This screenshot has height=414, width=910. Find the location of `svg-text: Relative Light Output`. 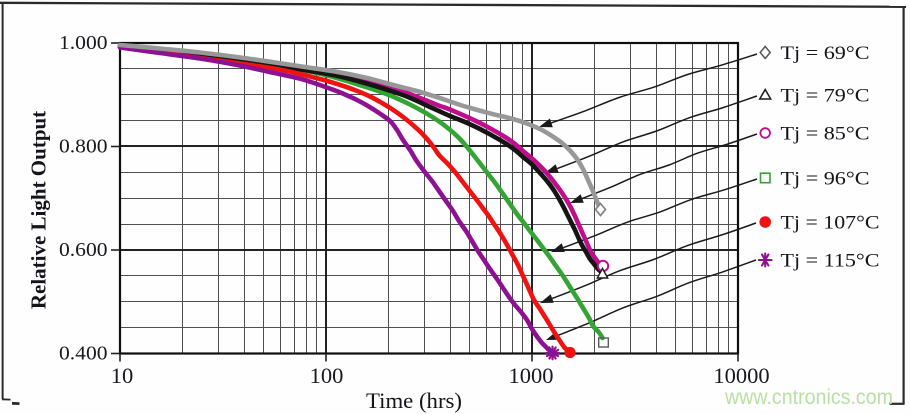

svg-text: Relative Light Output is located at coordinates (39, 210).